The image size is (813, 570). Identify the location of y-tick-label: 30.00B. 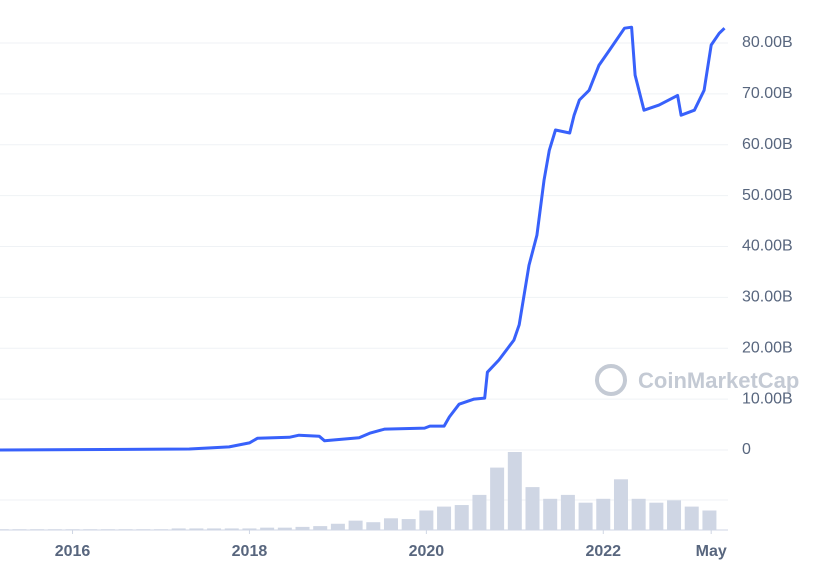
(767, 297).